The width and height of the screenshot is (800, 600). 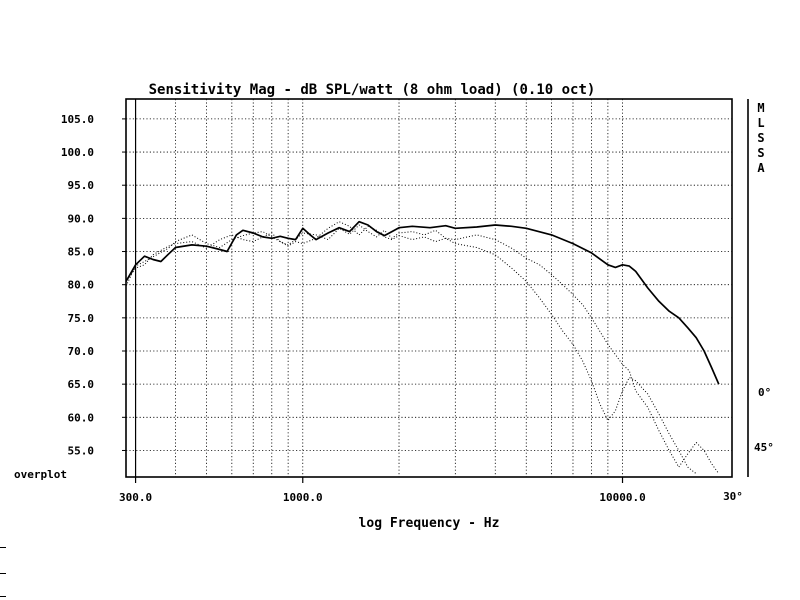 I want to click on side-label-letter: A, so click(x=761, y=168).